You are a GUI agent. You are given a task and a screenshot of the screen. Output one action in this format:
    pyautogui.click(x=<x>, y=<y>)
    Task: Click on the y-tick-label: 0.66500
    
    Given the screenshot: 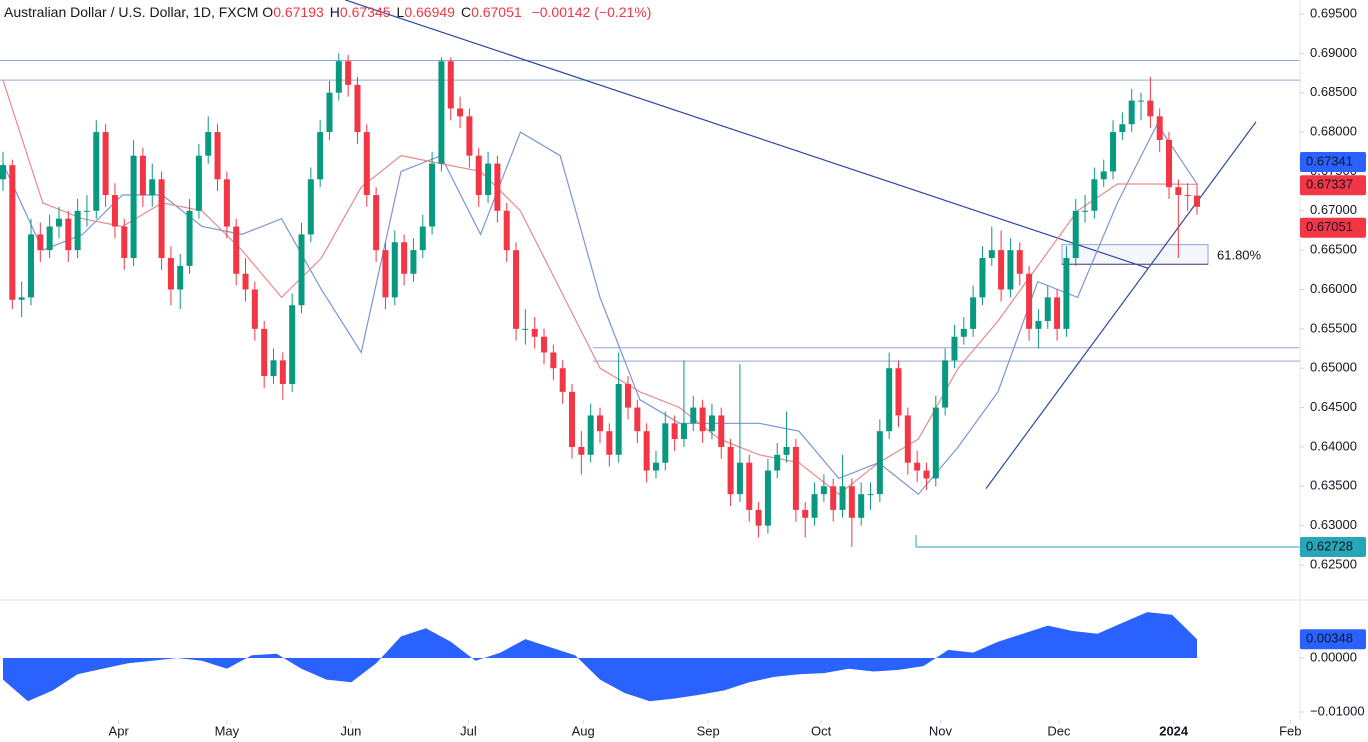 What is the action you would take?
    pyautogui.click(x=1333, y=249)
    